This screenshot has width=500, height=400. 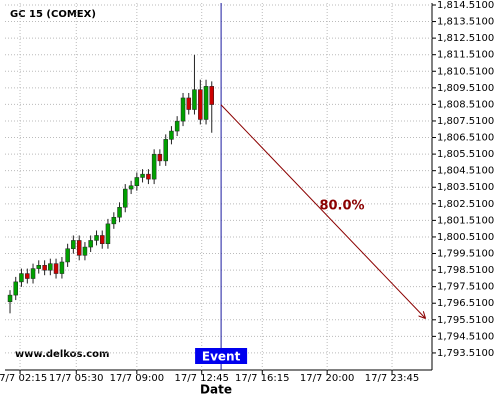 I want to click on x-tick-label: 17/7 12:45, so click(x=201, y=378).